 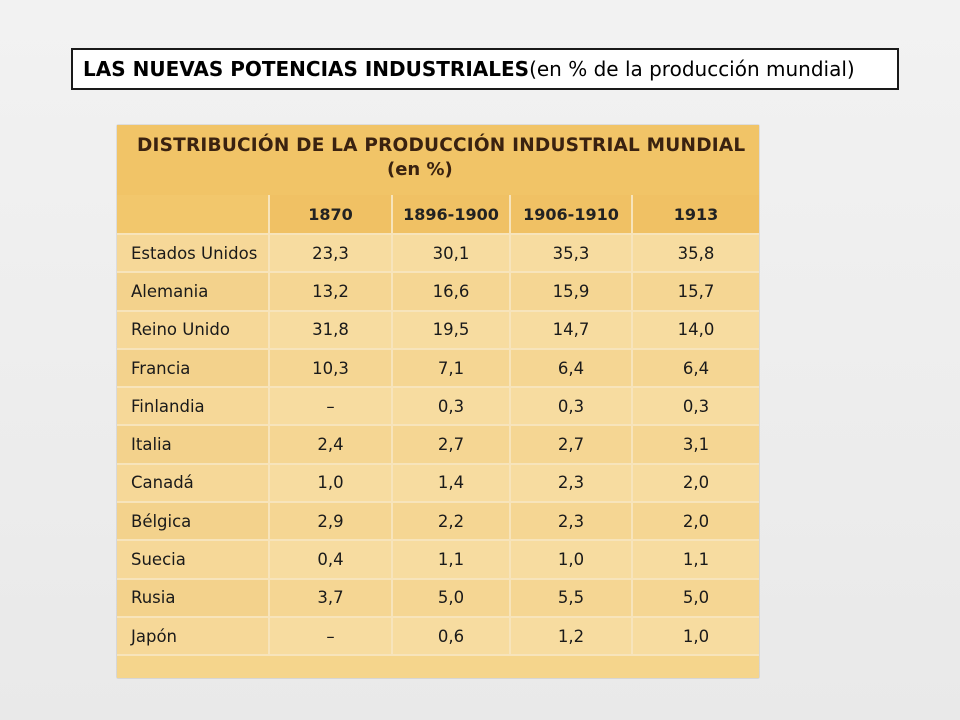 I want to click on column-header-corner, so click(x=193, y=215).